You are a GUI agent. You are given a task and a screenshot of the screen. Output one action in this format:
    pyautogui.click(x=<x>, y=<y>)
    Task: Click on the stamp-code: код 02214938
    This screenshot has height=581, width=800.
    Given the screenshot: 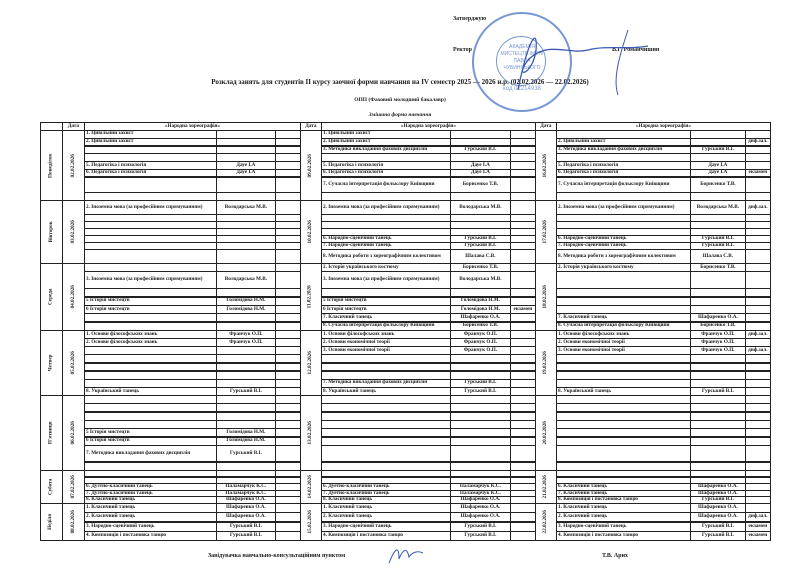 What is the action you would take?
    pyautogui.click(x=522, y=89)
    